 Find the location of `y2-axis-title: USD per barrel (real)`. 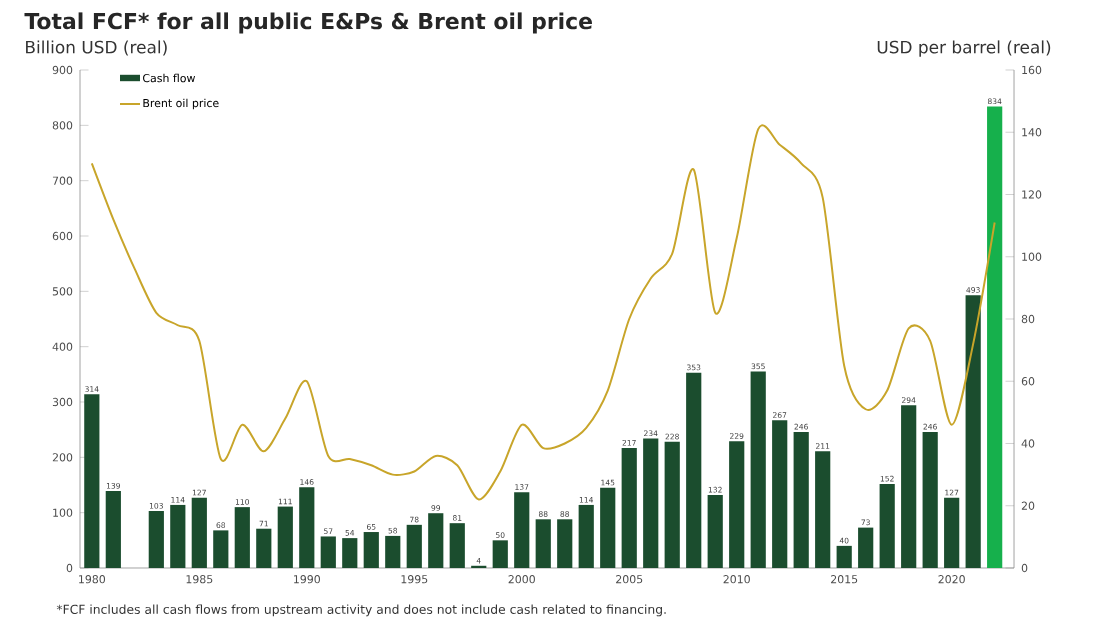

y2-axis-title: USD per barrel (real) is located at coordinates (964, 48).